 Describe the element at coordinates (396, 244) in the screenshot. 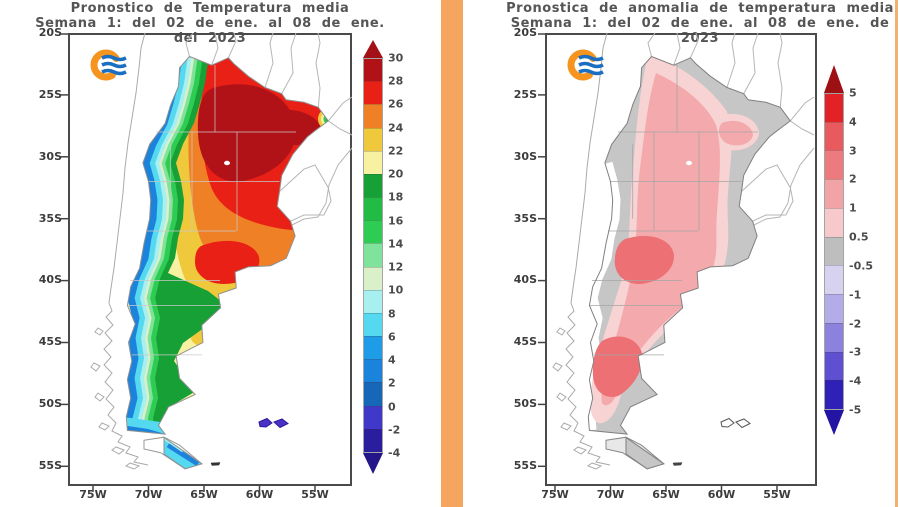

I see `colorbar-label: 14` at that location.